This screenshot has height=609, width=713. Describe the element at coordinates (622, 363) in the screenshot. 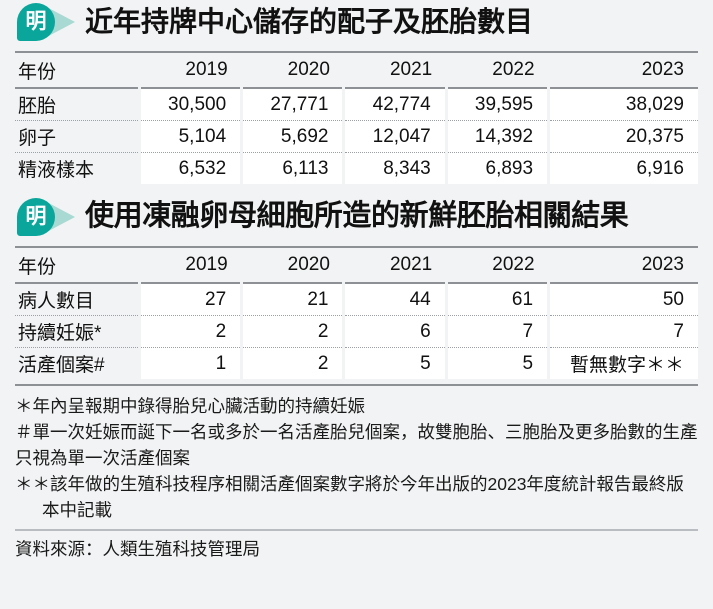

I see `cell-live-birth-2023: 暫無數字＊＊` at that location.